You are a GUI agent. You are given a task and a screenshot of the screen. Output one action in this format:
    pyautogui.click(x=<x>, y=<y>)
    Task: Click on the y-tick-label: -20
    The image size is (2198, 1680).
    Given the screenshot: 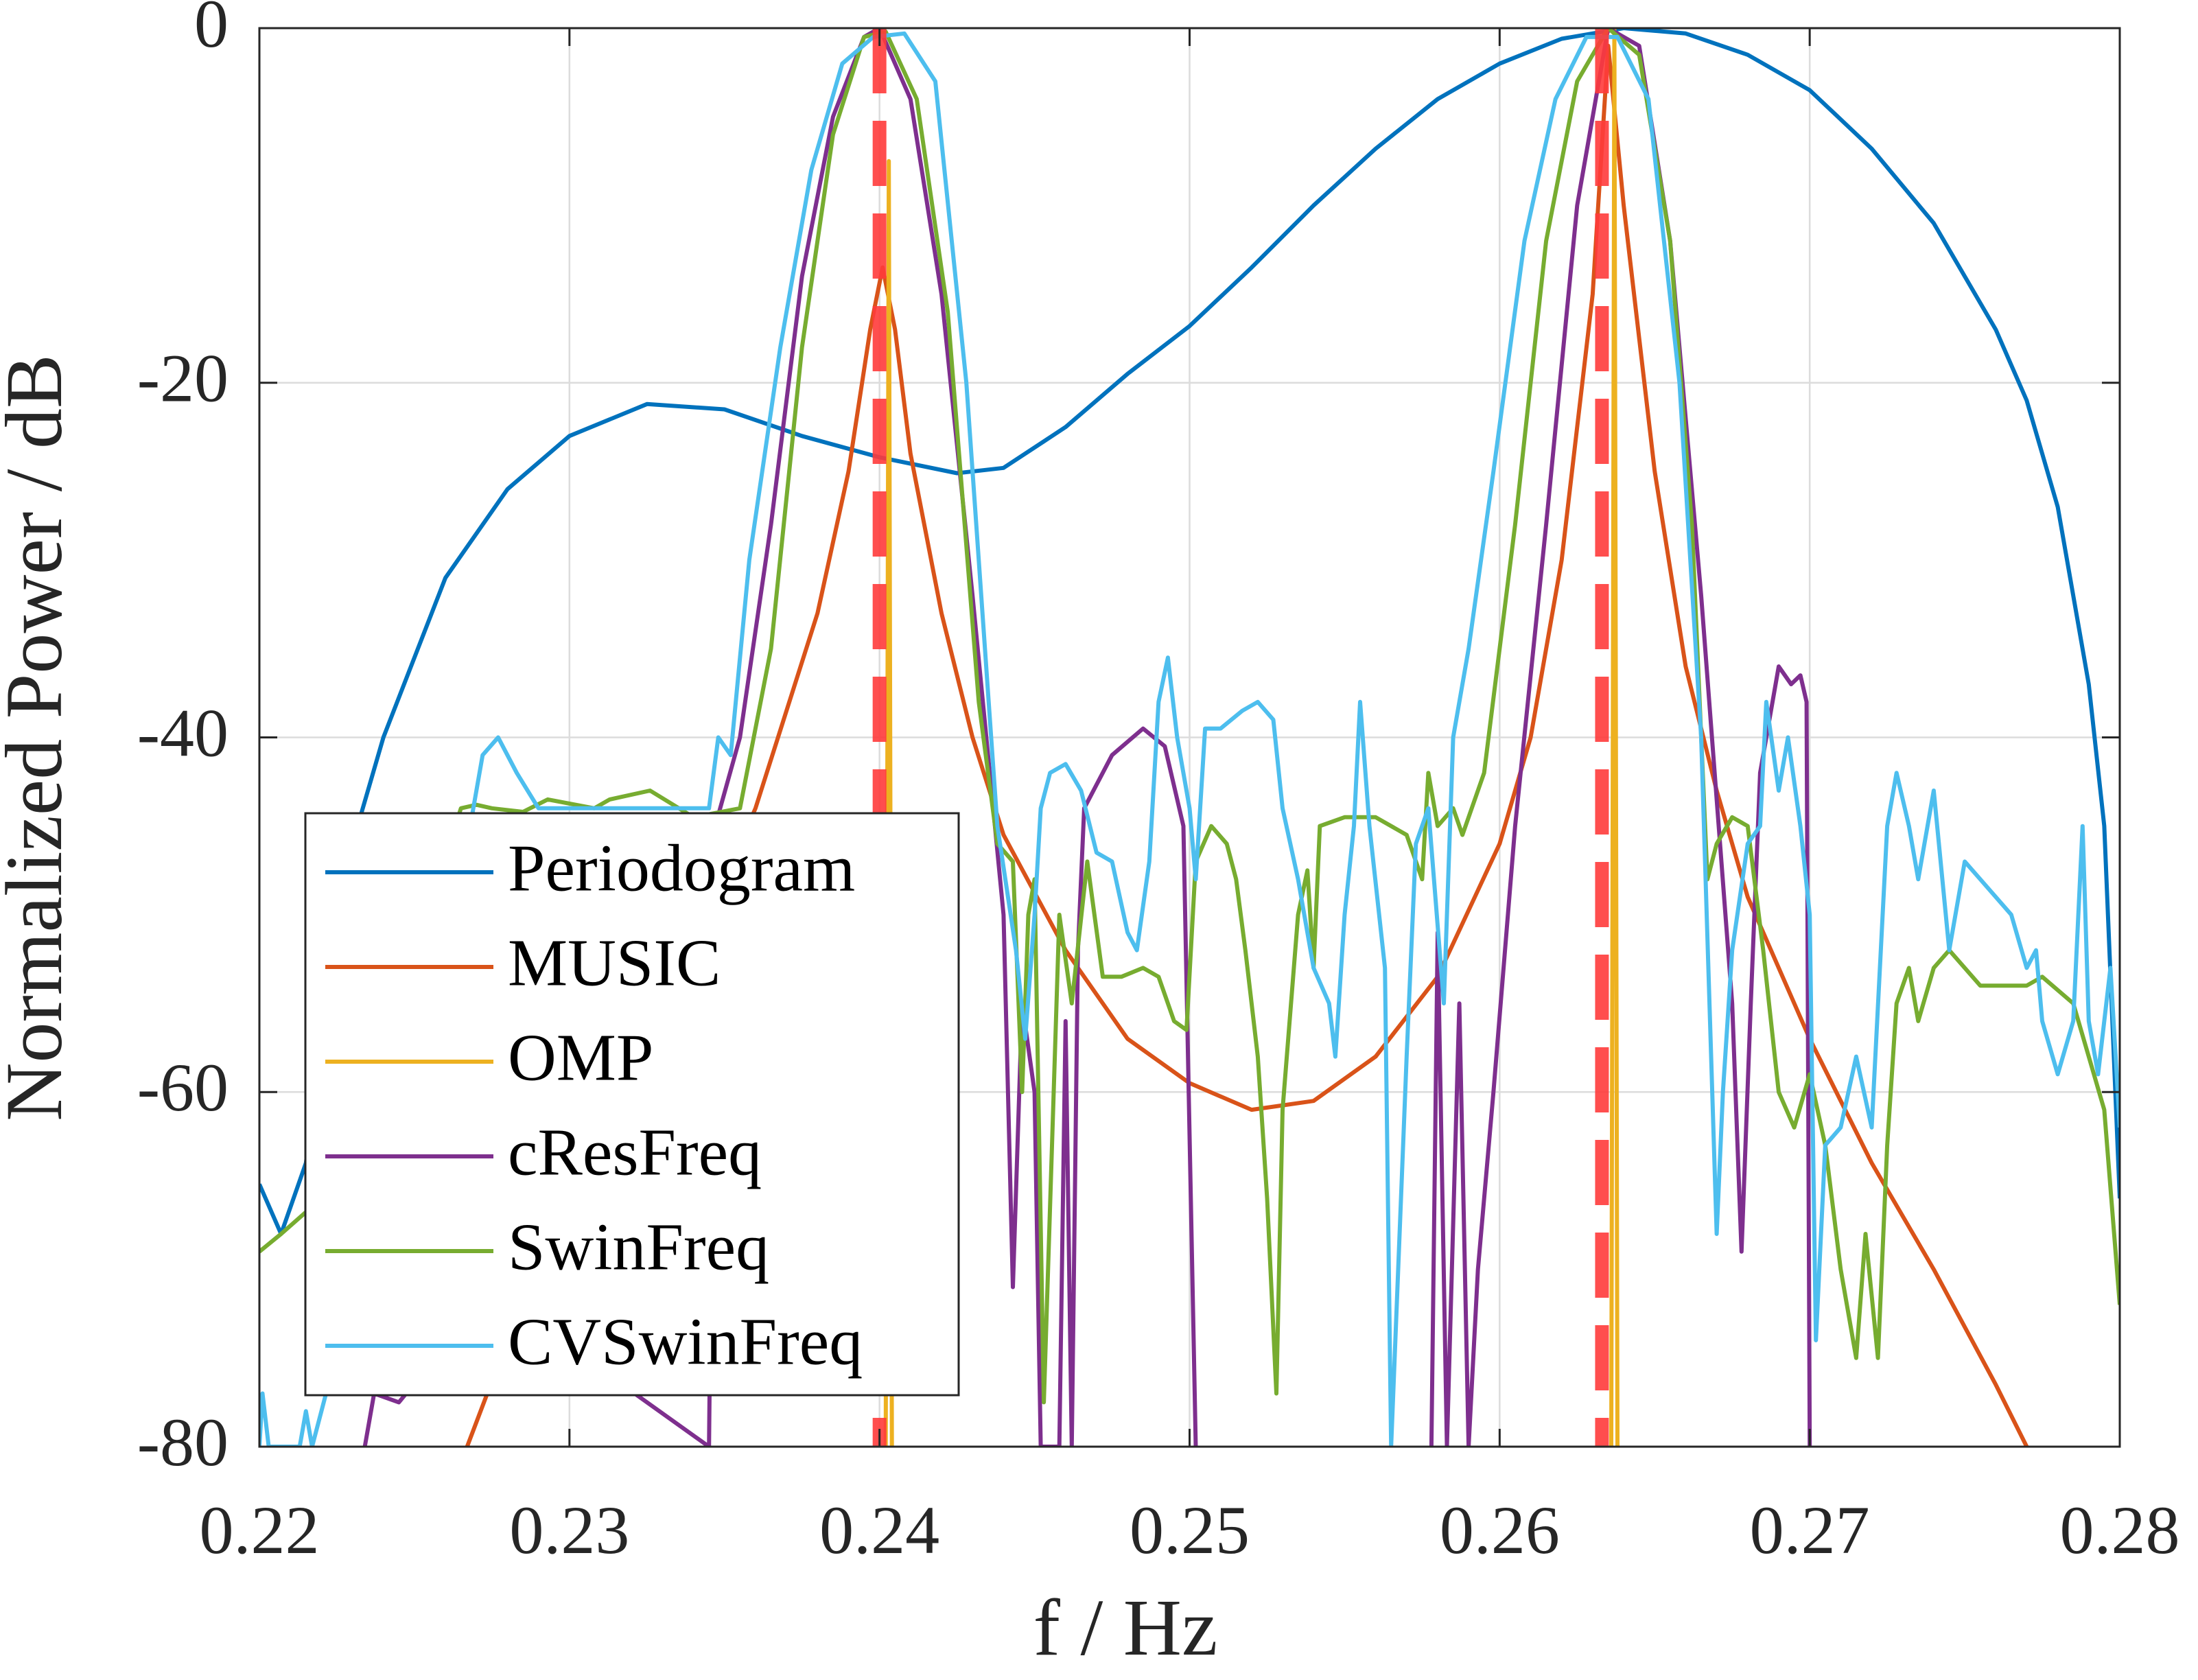 What is the action you would take?
    pyautogui.click(x=183, y=378)
    